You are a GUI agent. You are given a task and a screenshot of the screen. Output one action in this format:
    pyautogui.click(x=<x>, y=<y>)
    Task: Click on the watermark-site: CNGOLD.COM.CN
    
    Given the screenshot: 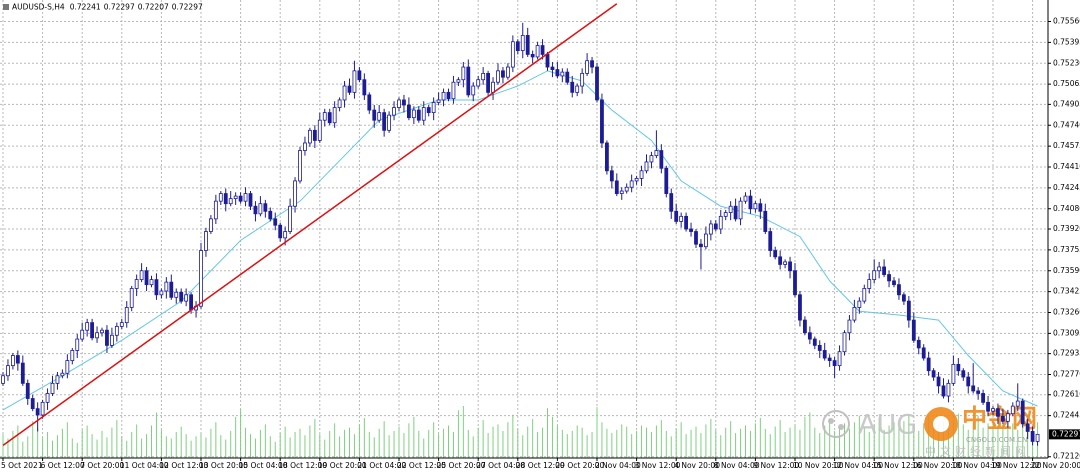 What is the action you would take?
    pyautogui.click(x=996, y=440)
    